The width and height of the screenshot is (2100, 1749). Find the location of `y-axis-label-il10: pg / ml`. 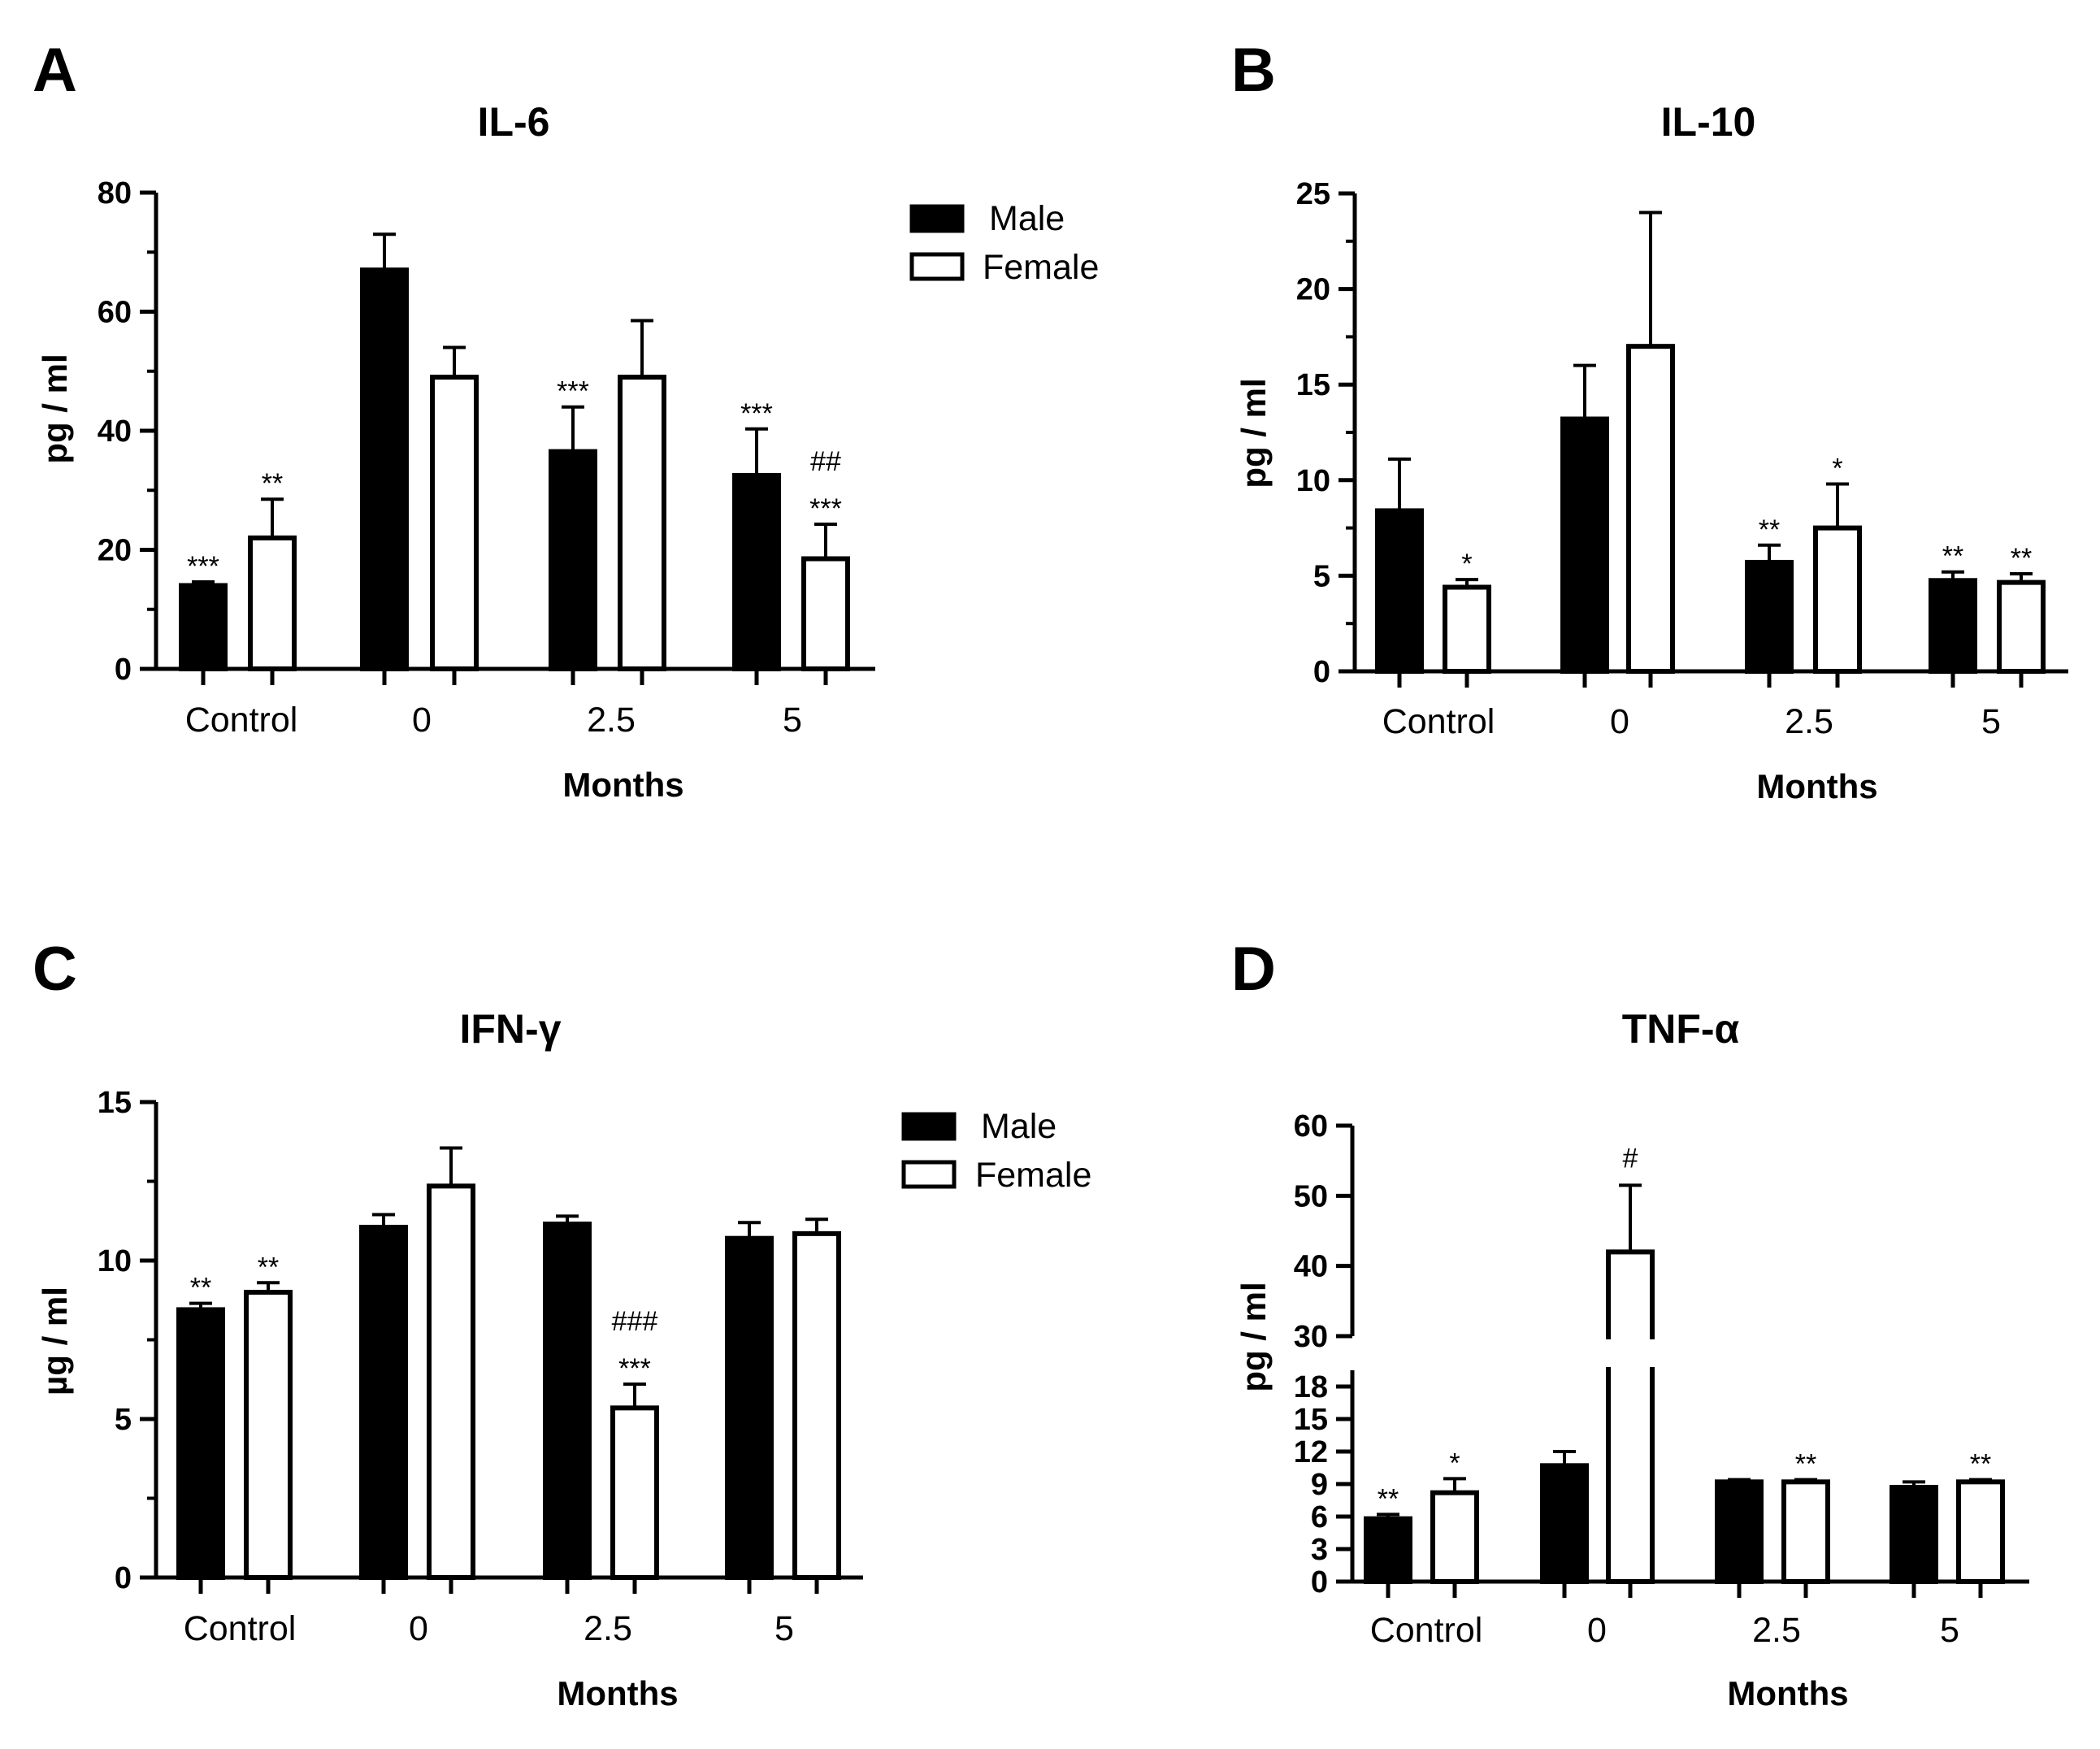

y-axis-label-il10: pg / ml is located at coordinates (1253, 433).